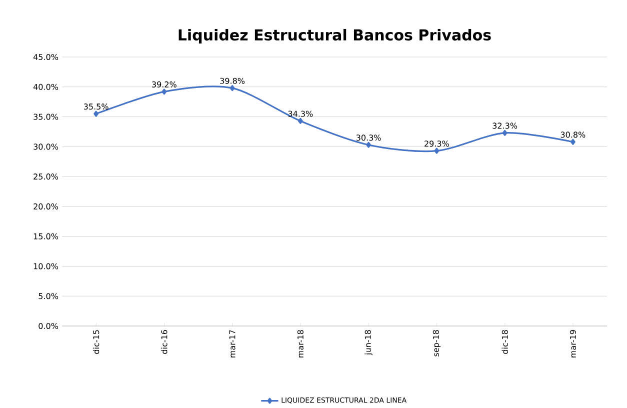 The width and height of the screenshot is (627, 408). Describe the element at coordinates (368, 137) in the screenshot. I see `data-label: 30.3%` at that location.